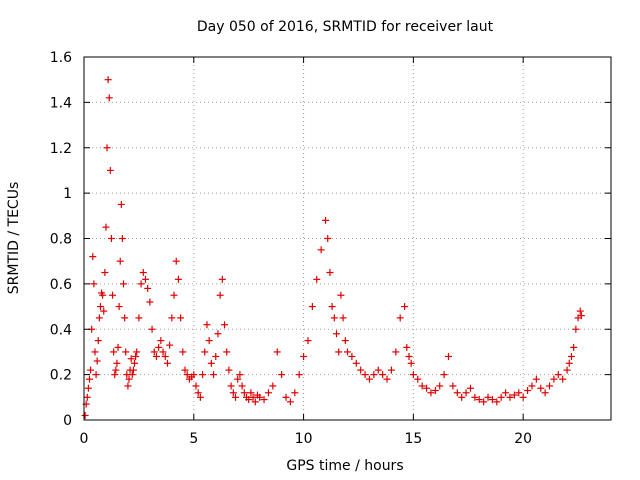 The height and width of the screenshot is (480, 640). Describe the element at coordinates (61, 239) in the screenshot. I see `y-tick-labels: 0 0.2 0.4 0.6 0.8 1 1.2 1.4 1.6` at that location.